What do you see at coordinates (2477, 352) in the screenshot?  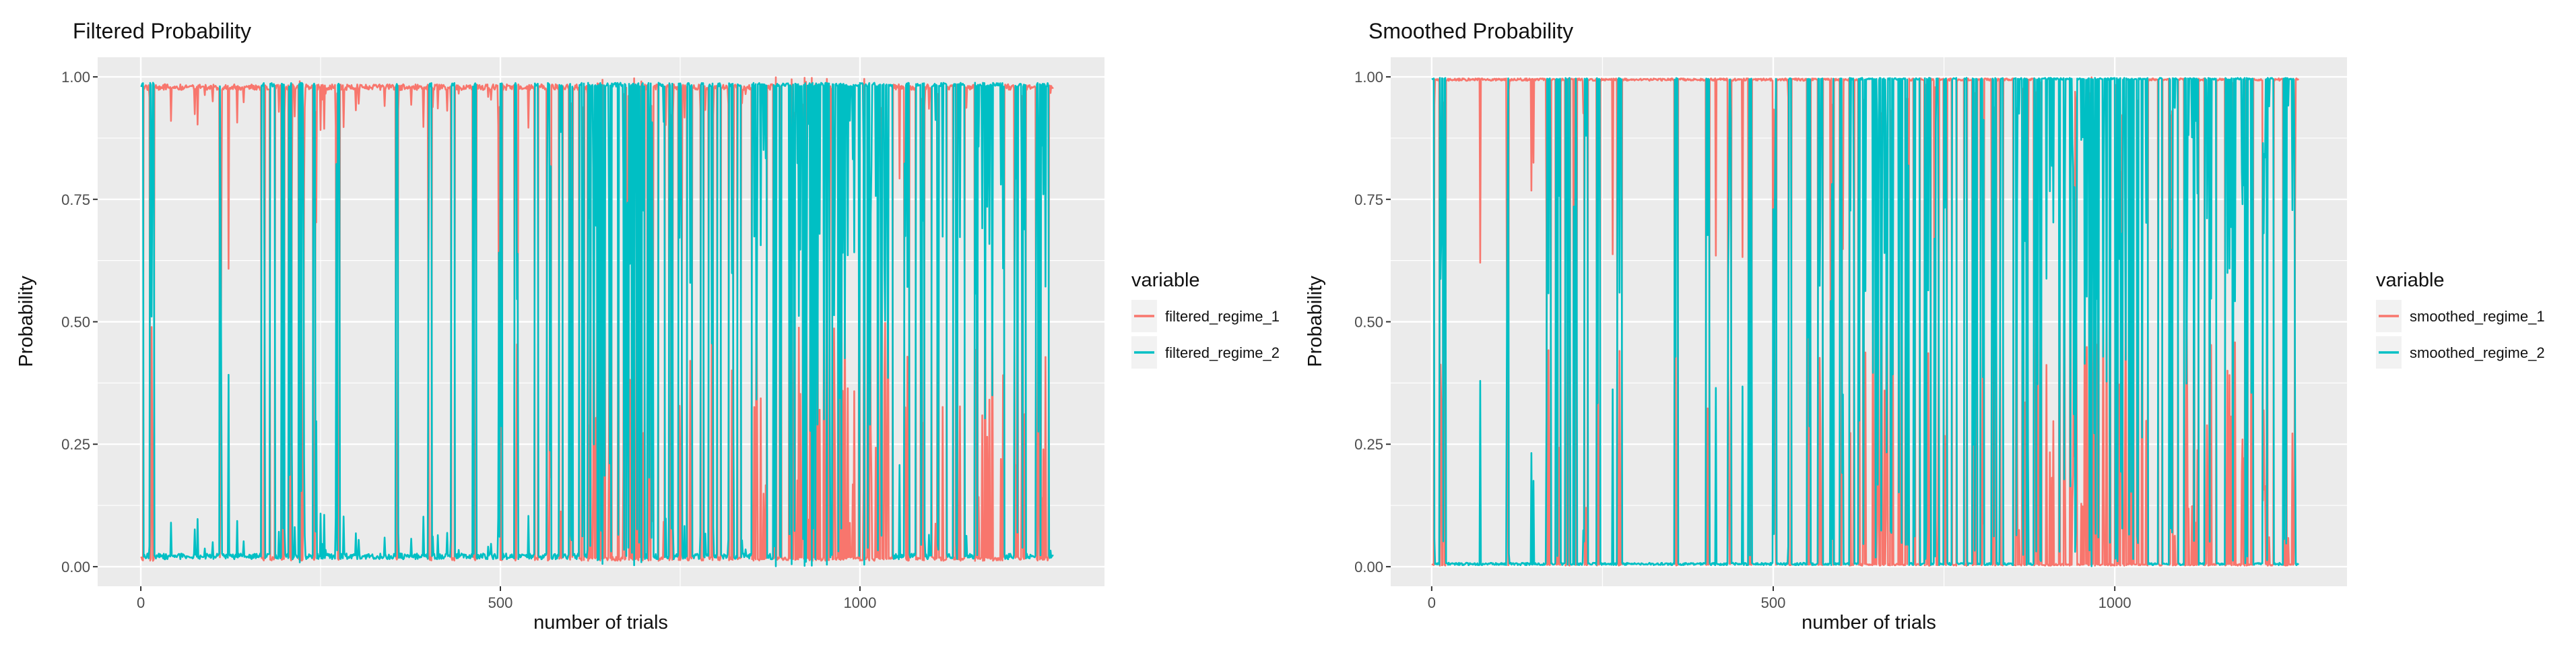 I see `legend-label-smoothed-regime-2: smoothed_regime_2` at bounding box center [2477, 352].